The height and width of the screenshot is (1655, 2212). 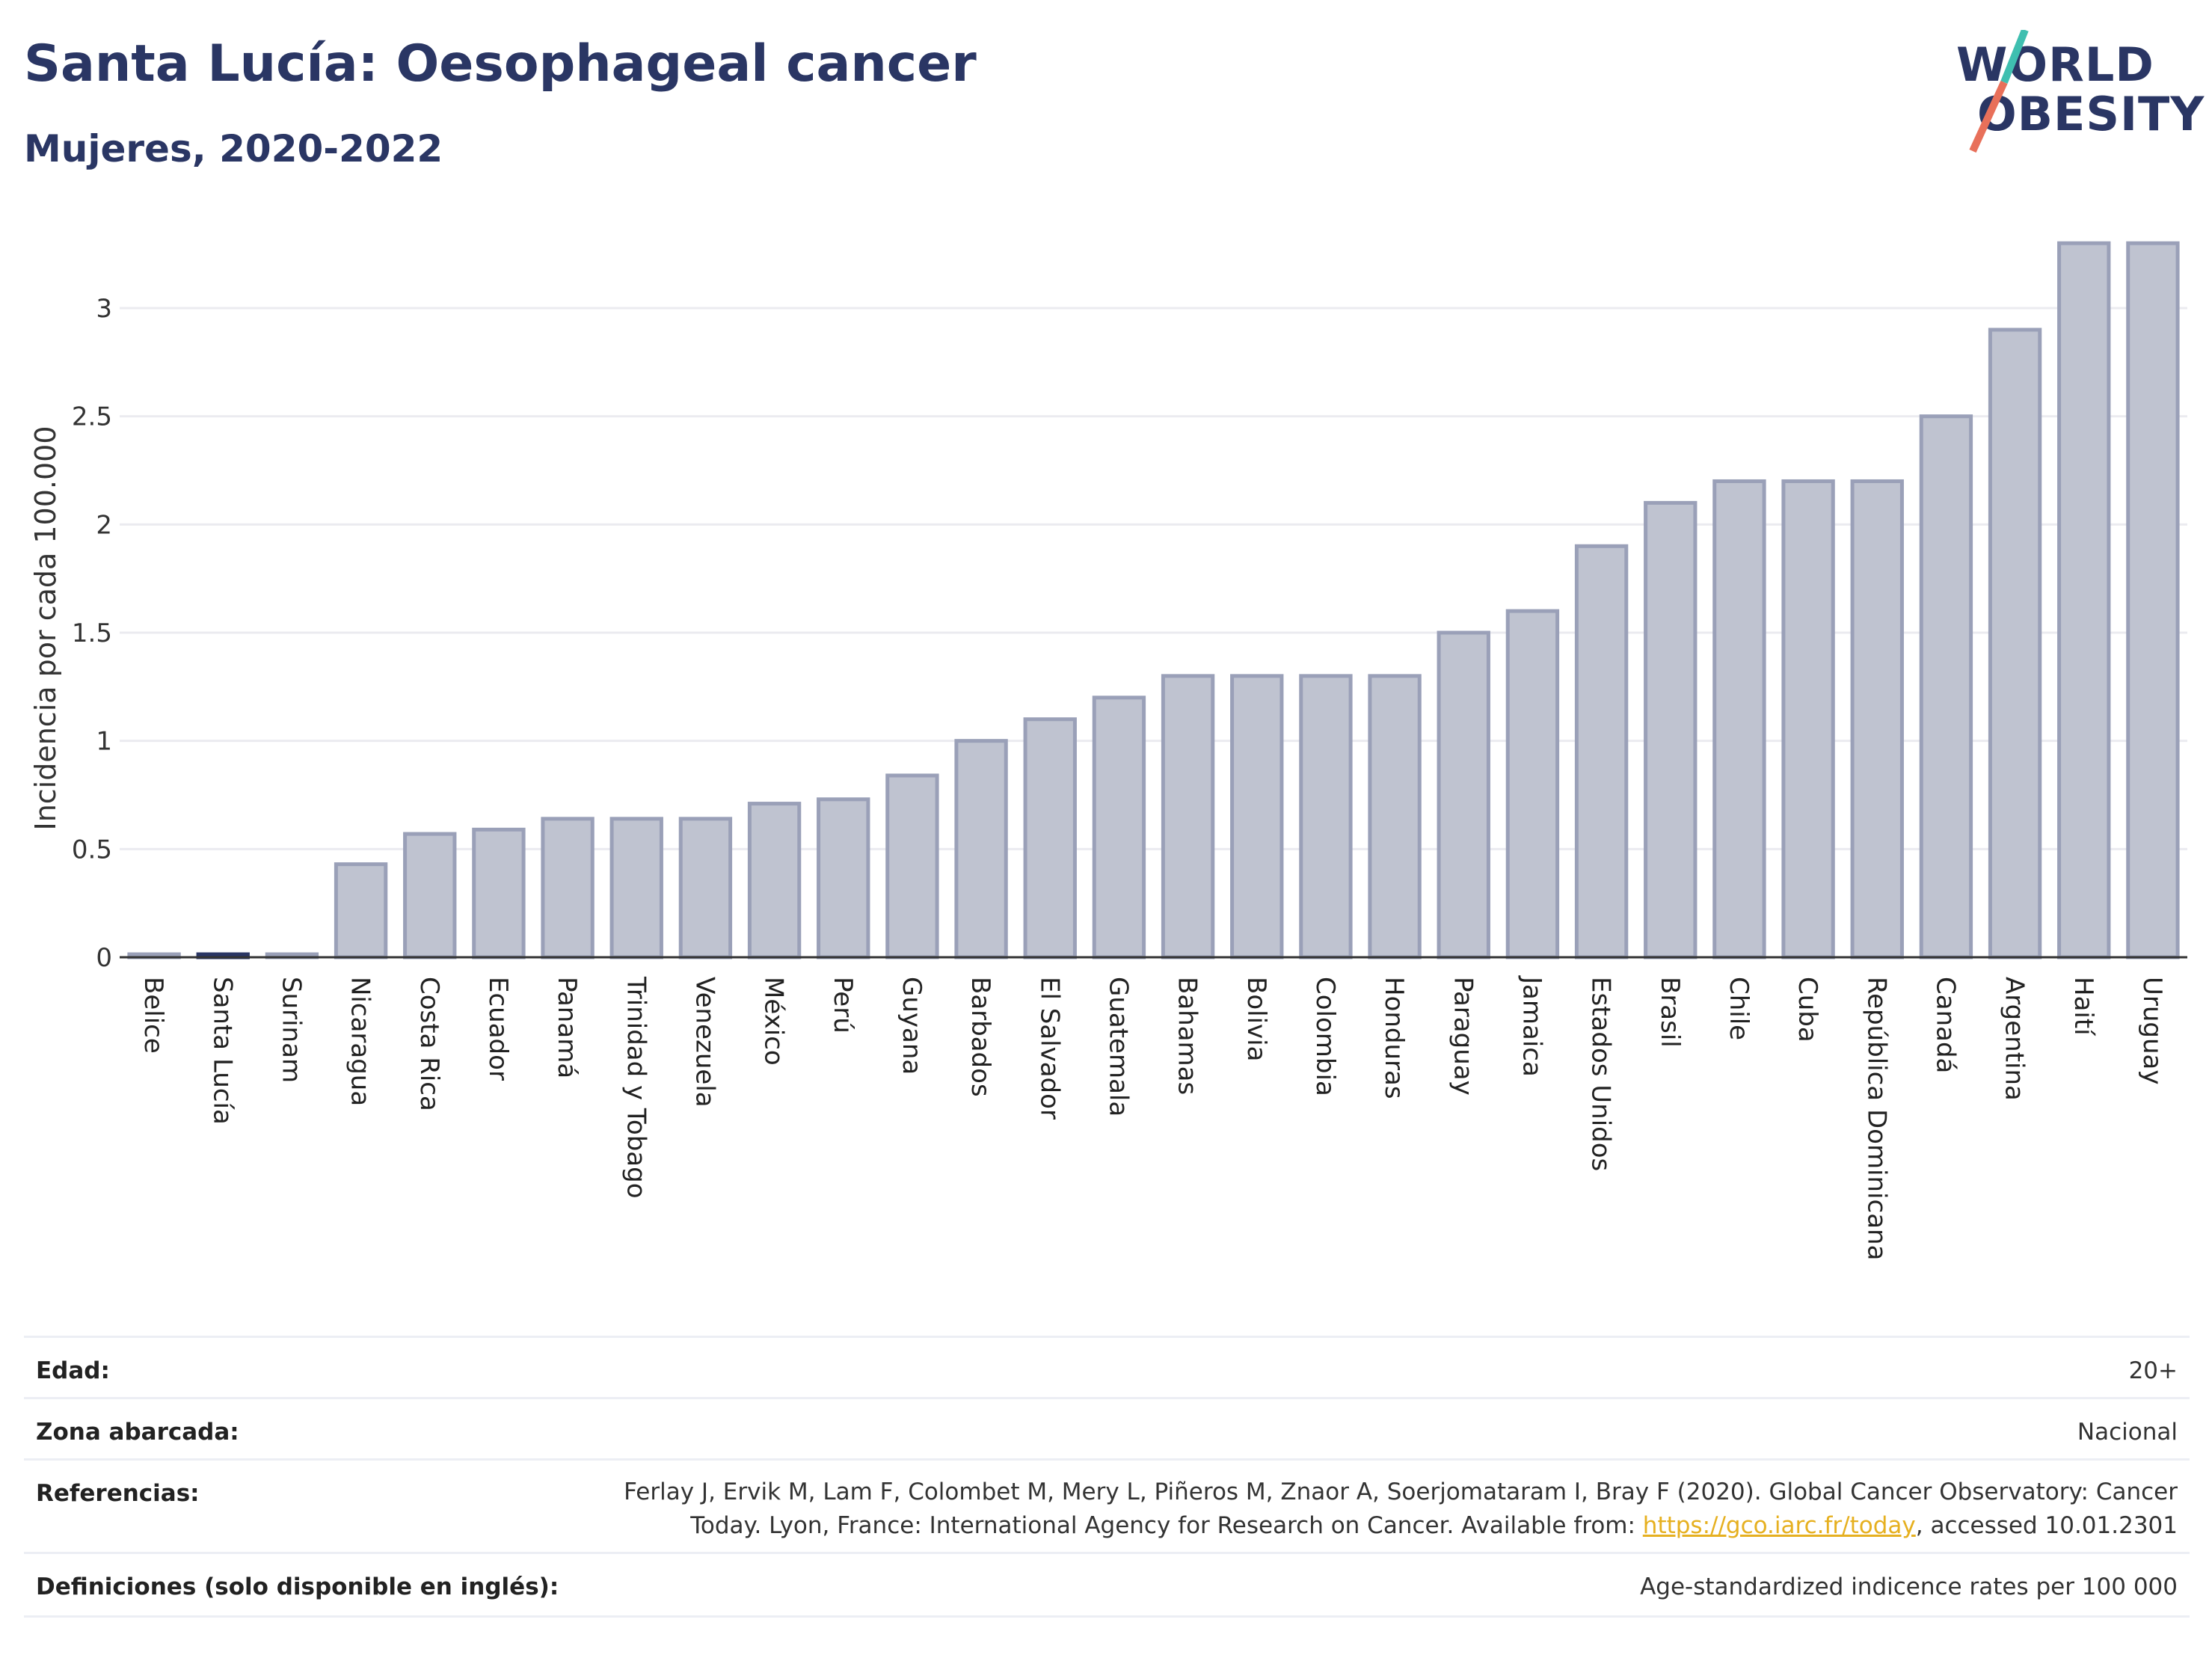 What do you see at coordinates (73, 1370) in the screenshot?
I see `meta-key-age: Edad:` at bounding box center [73, 1370].